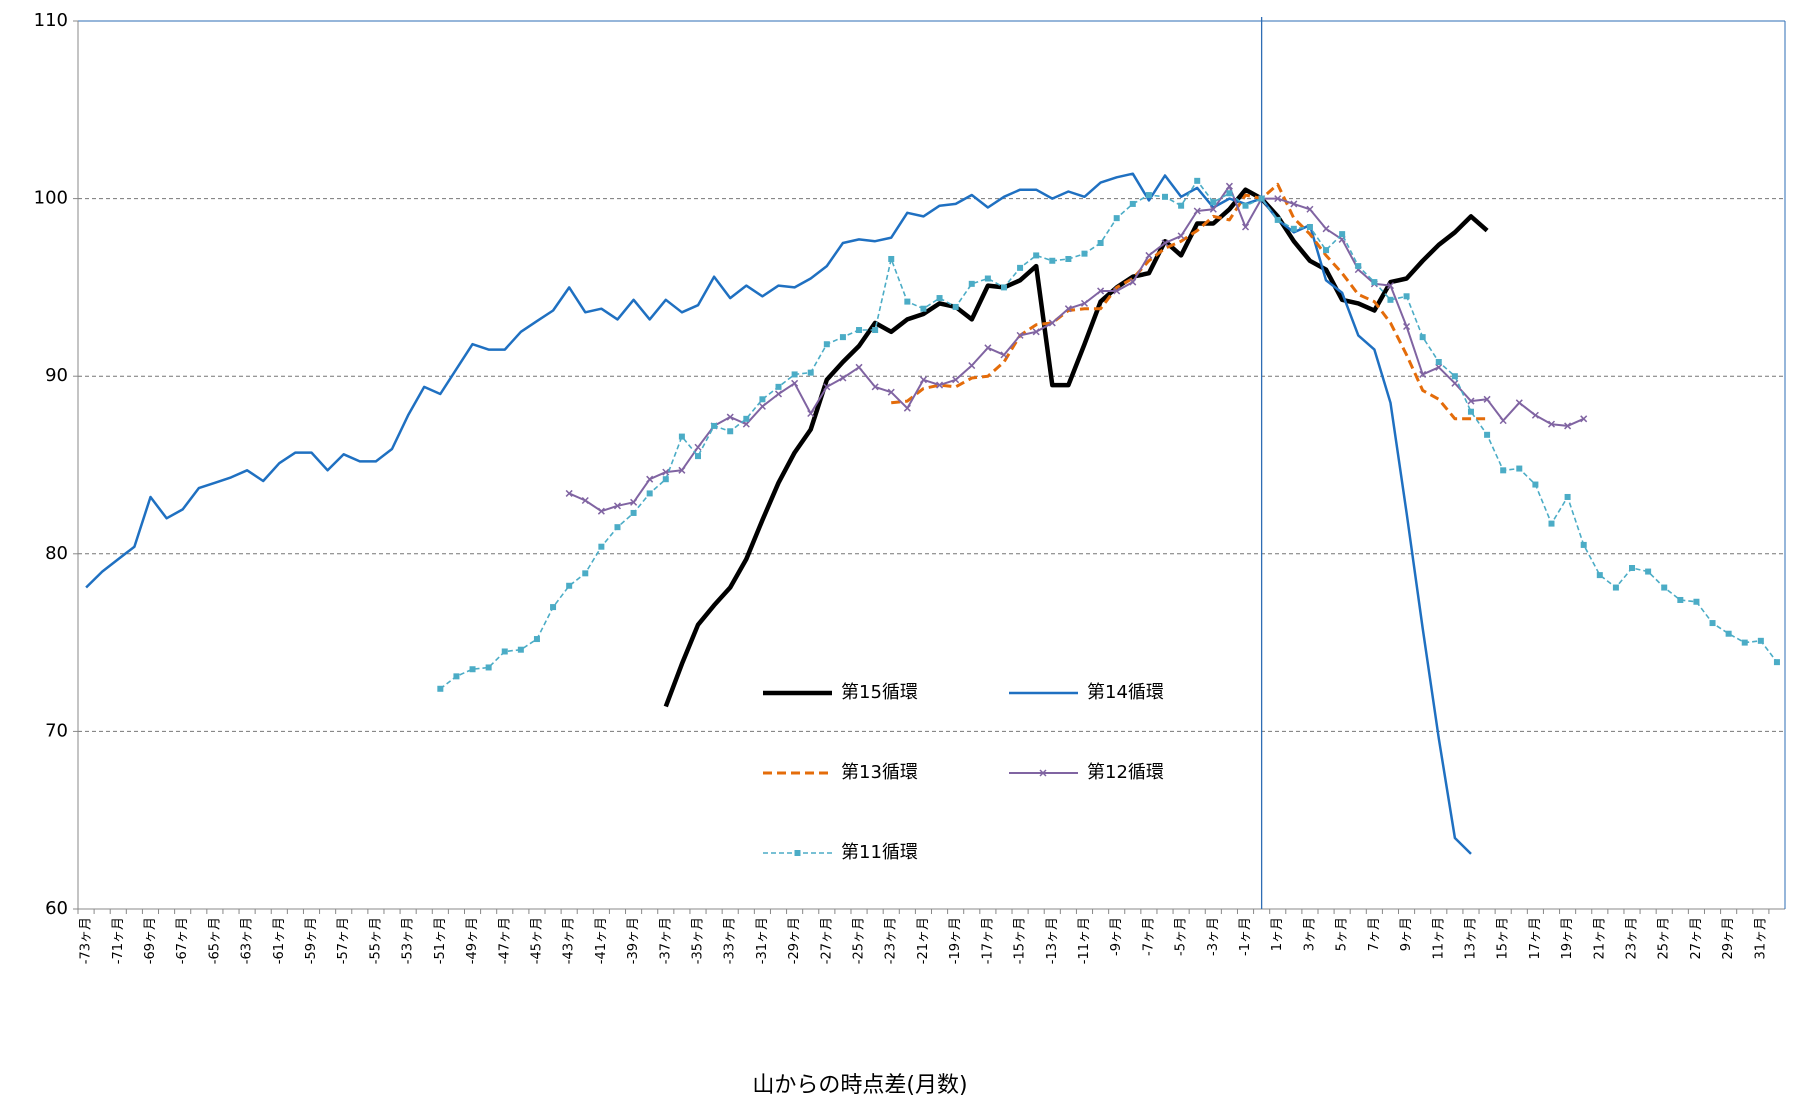 The height and width of the screenshot is (1104, 1794). What do you see at coordinates (1116, 936) in the screenshot?
I see `x-tick-label: -9ヶ月` at bounding box center [1116, 936].